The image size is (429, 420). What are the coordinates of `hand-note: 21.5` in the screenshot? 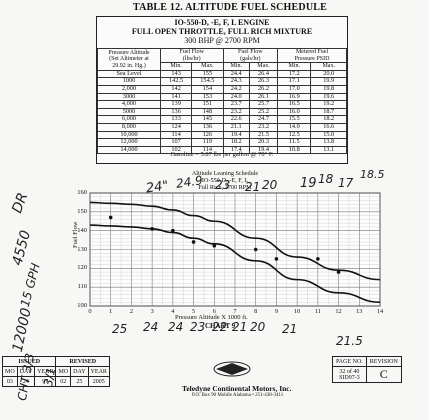 It's located at (349, 341).